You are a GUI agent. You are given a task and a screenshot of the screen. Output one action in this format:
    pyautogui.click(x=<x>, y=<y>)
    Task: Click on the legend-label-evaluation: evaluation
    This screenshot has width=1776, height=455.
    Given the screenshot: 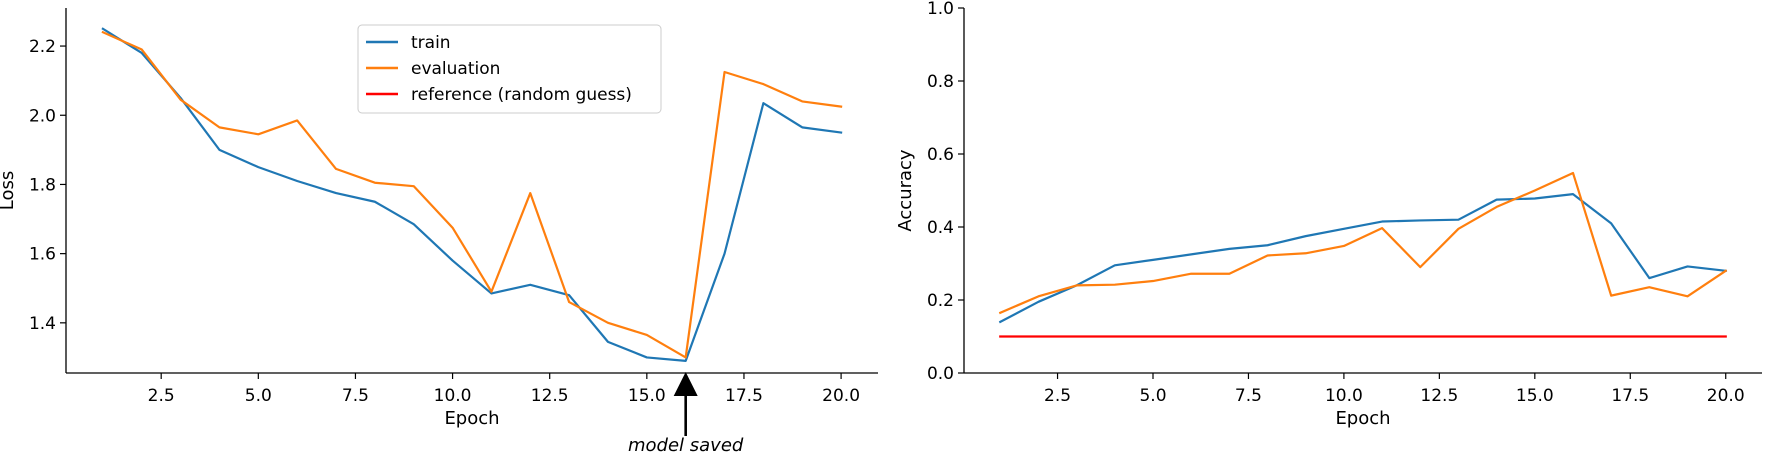 What is the action you would take?
    pyautogui.click(x=455, y=69)
    